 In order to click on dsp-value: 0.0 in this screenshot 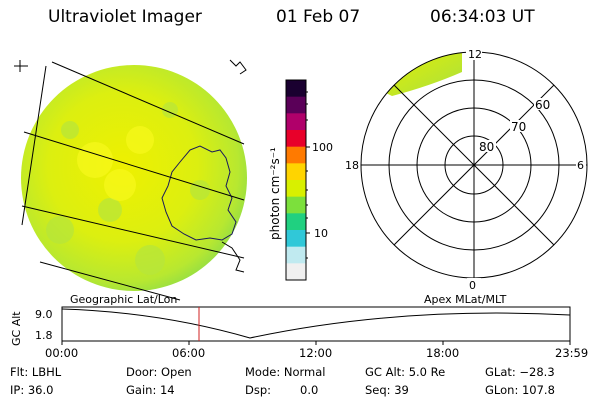, I will do `click(309, 390)`.